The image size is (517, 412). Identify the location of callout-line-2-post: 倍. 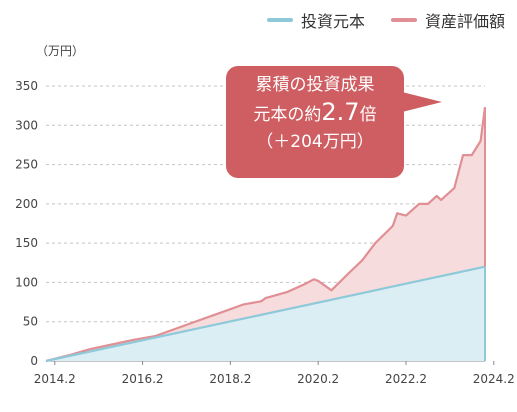
(368, 115).